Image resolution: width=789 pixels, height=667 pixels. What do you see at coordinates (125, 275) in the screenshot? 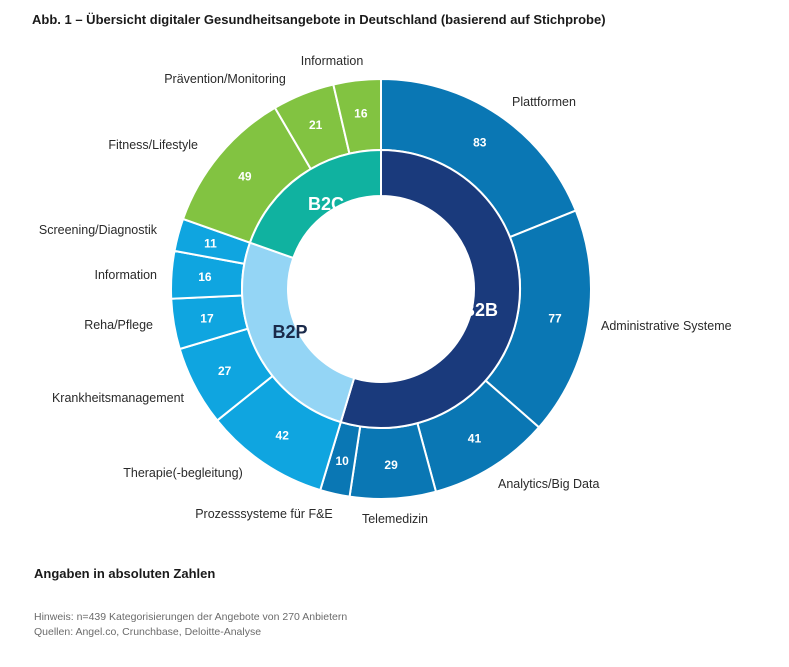
I see `category-label-b2p-information: Information` at bounding box center [125, 275].